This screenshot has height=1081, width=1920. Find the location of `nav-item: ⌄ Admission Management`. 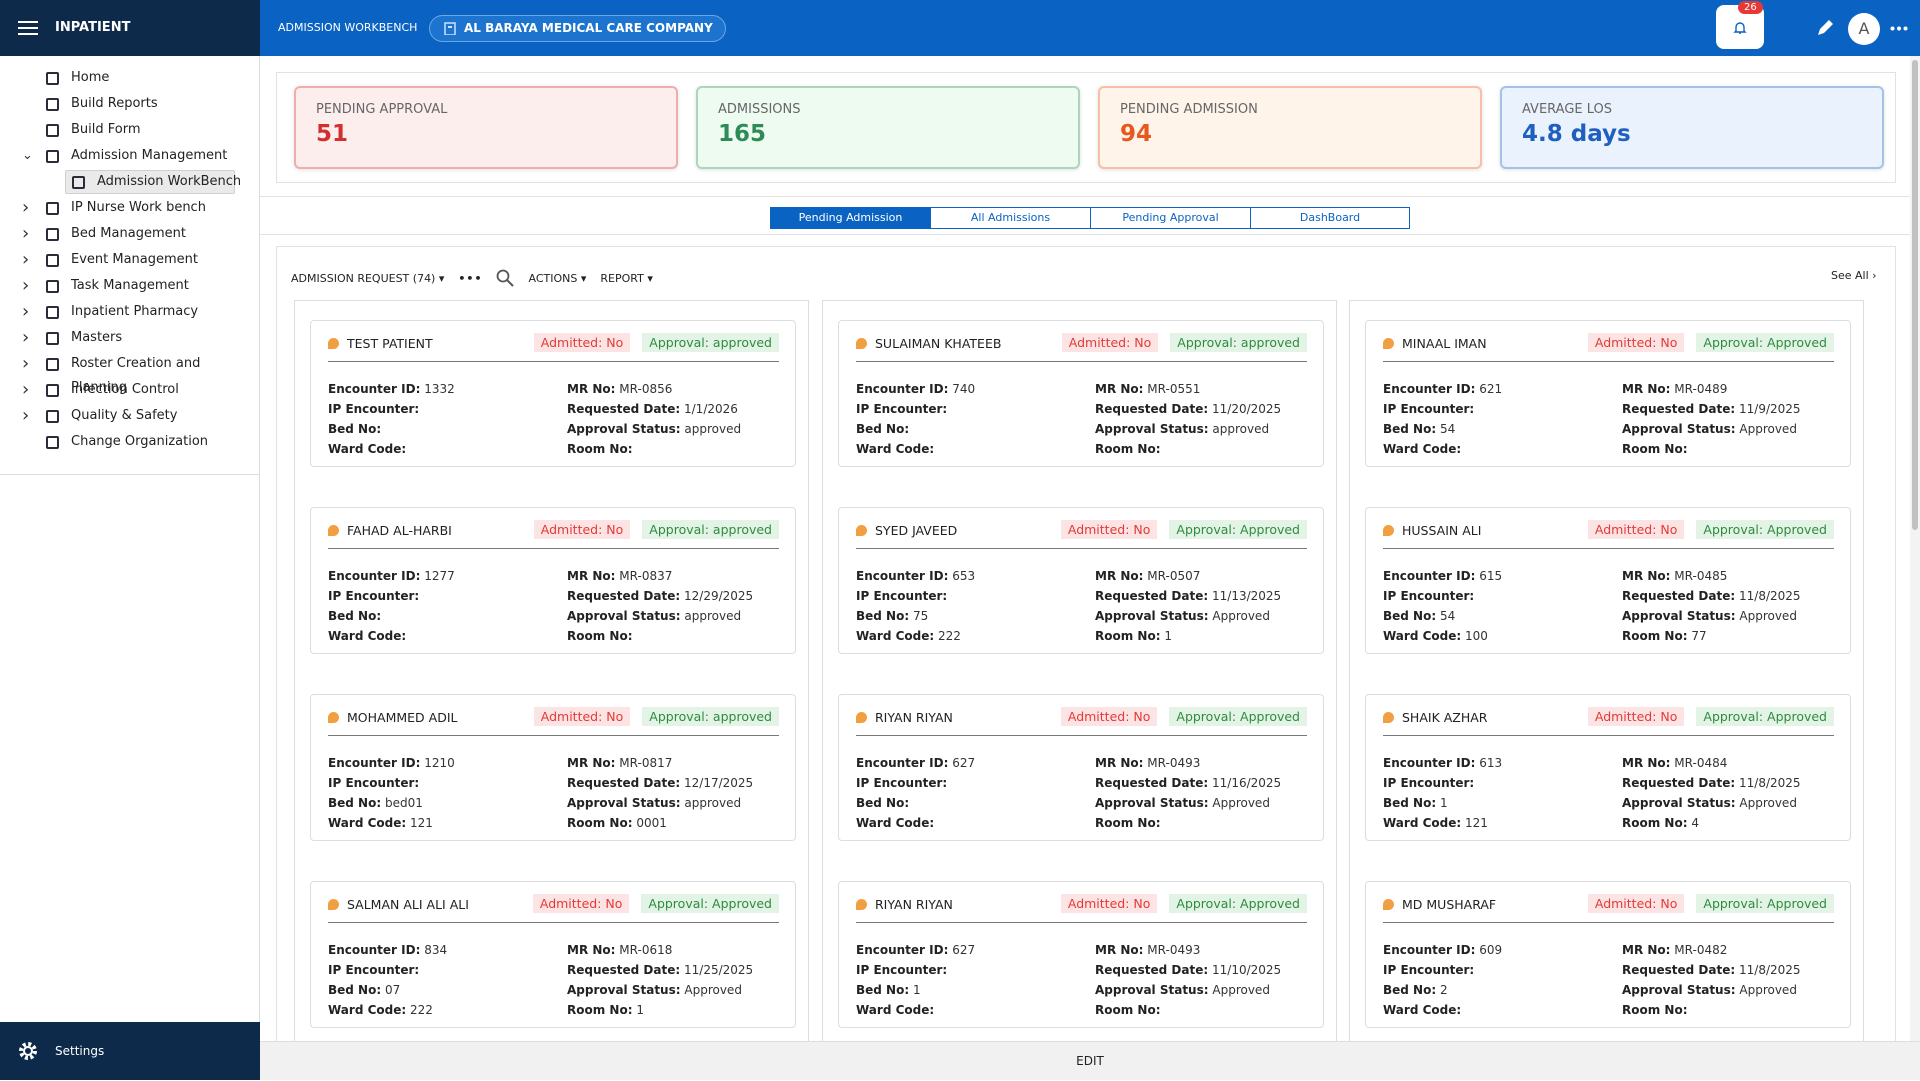

nav-item: ⌄ Admission Management is located at coordinates (129, 156).